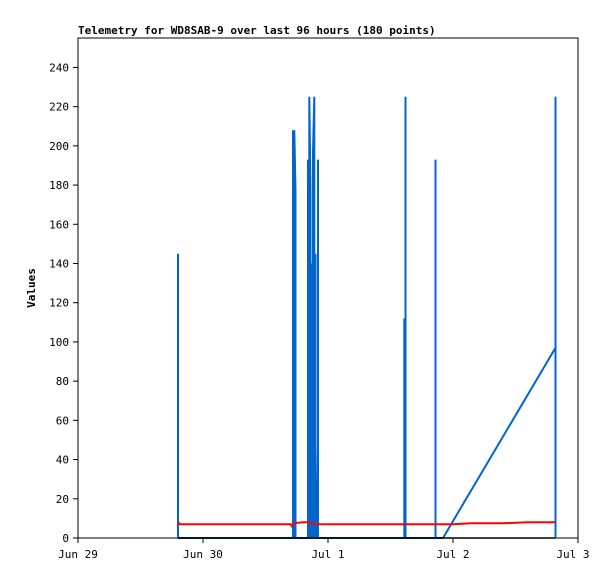 The width and height of the screenshot is (615, 584). What do you see at coordinates (572, 554) in the screenshot?
I see `x-tick-label: Jul 3` at bounding box center [572, 554].